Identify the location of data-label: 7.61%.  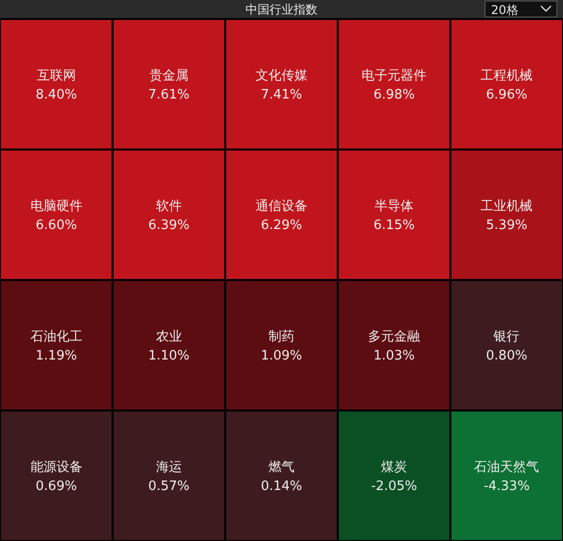
(169, 94).